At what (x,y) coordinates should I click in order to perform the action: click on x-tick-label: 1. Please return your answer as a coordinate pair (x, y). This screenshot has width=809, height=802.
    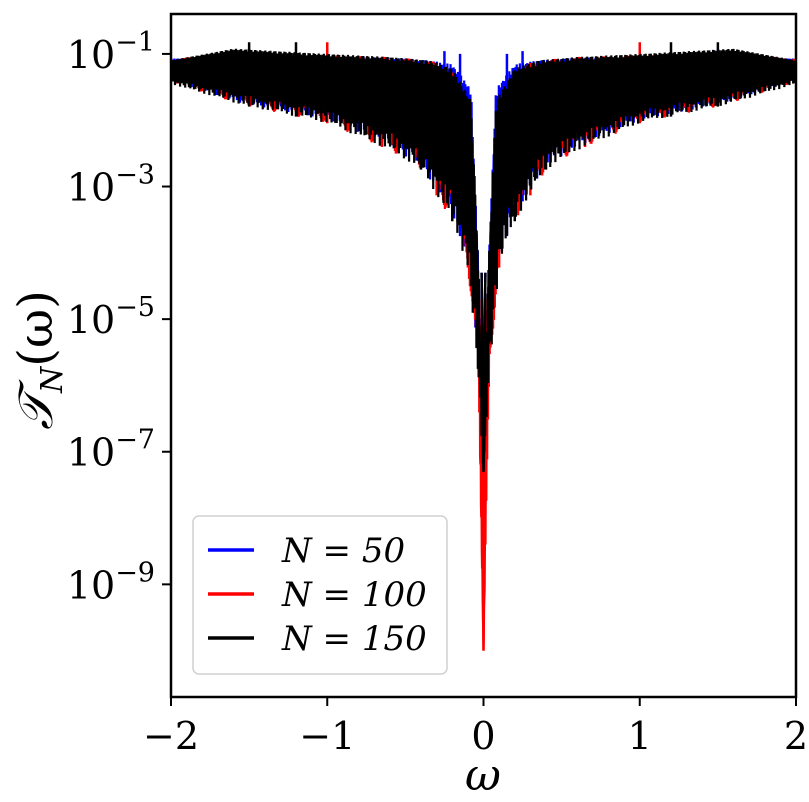
    Looking at the image, I should click on (640, 736).